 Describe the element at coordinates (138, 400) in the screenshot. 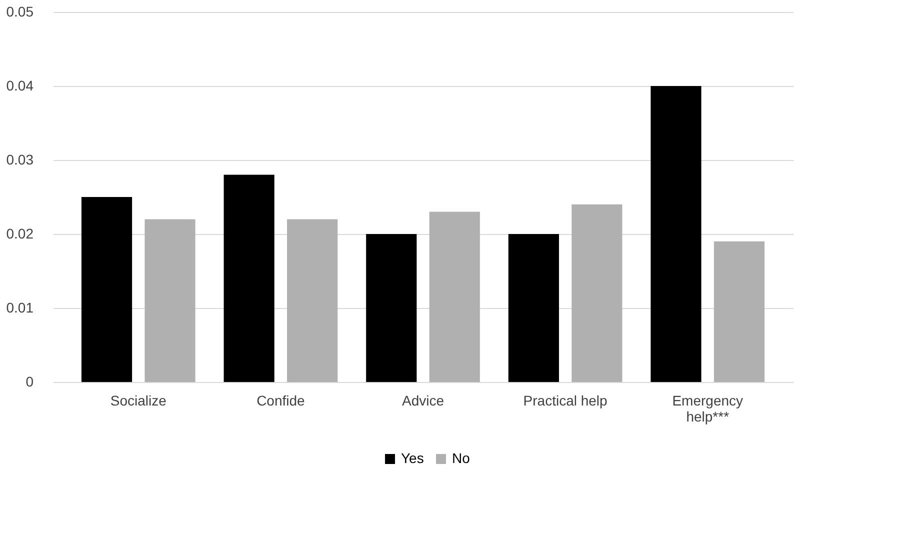

I see `x-tick-label: Socialize` at that location.